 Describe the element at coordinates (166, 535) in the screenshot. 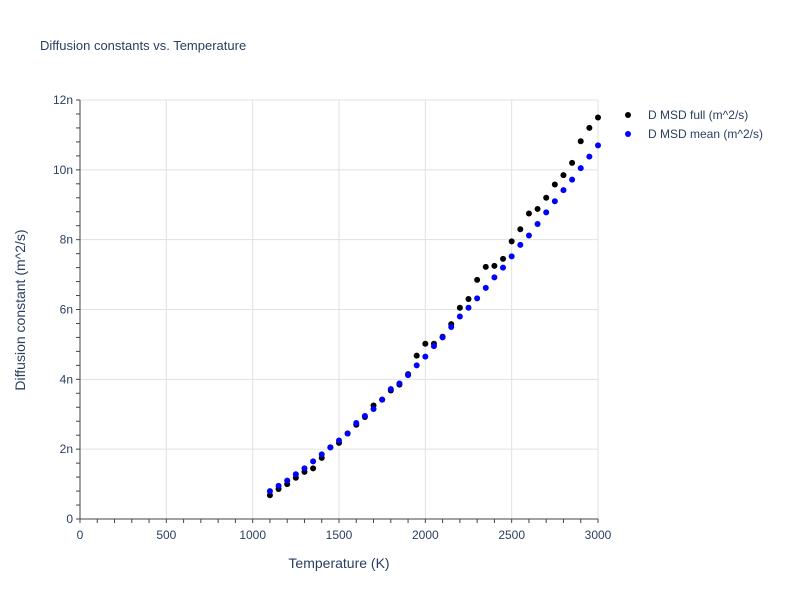

I see `x-tick-label: 500` at that location.